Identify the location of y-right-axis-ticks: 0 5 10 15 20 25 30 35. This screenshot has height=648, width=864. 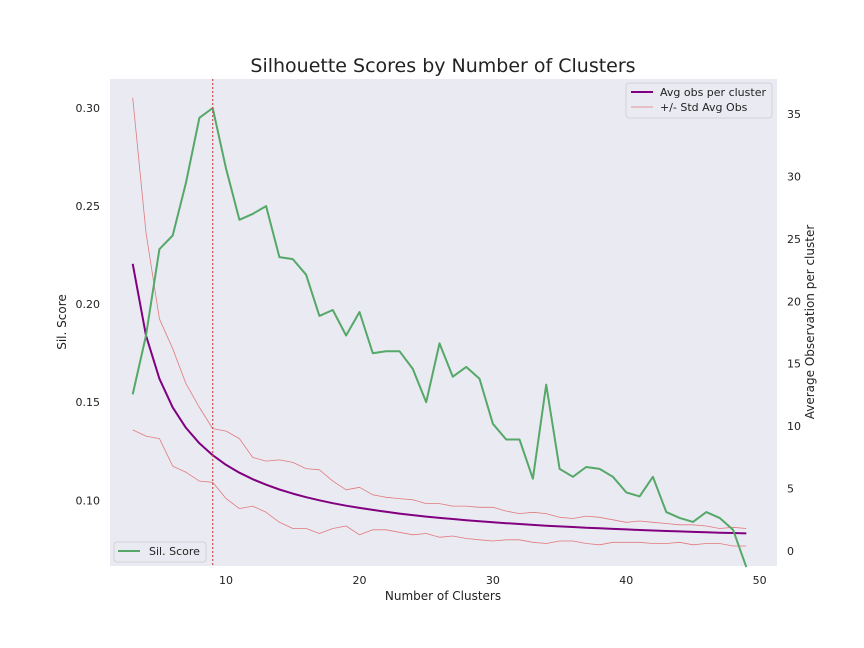
(794, 333).